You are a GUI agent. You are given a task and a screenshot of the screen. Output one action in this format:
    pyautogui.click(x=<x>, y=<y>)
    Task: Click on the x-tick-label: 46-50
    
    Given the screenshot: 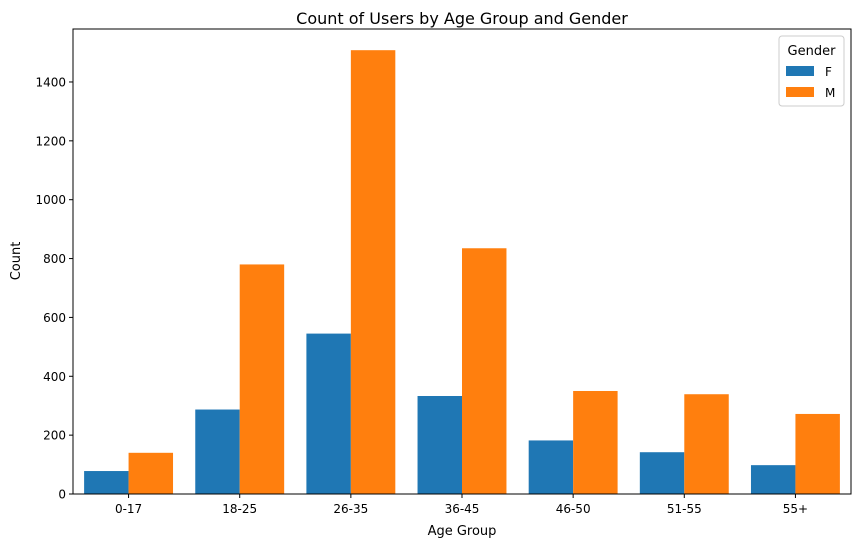 What is the action you would take?
    pyautogui.click(x=573, y=509)
    